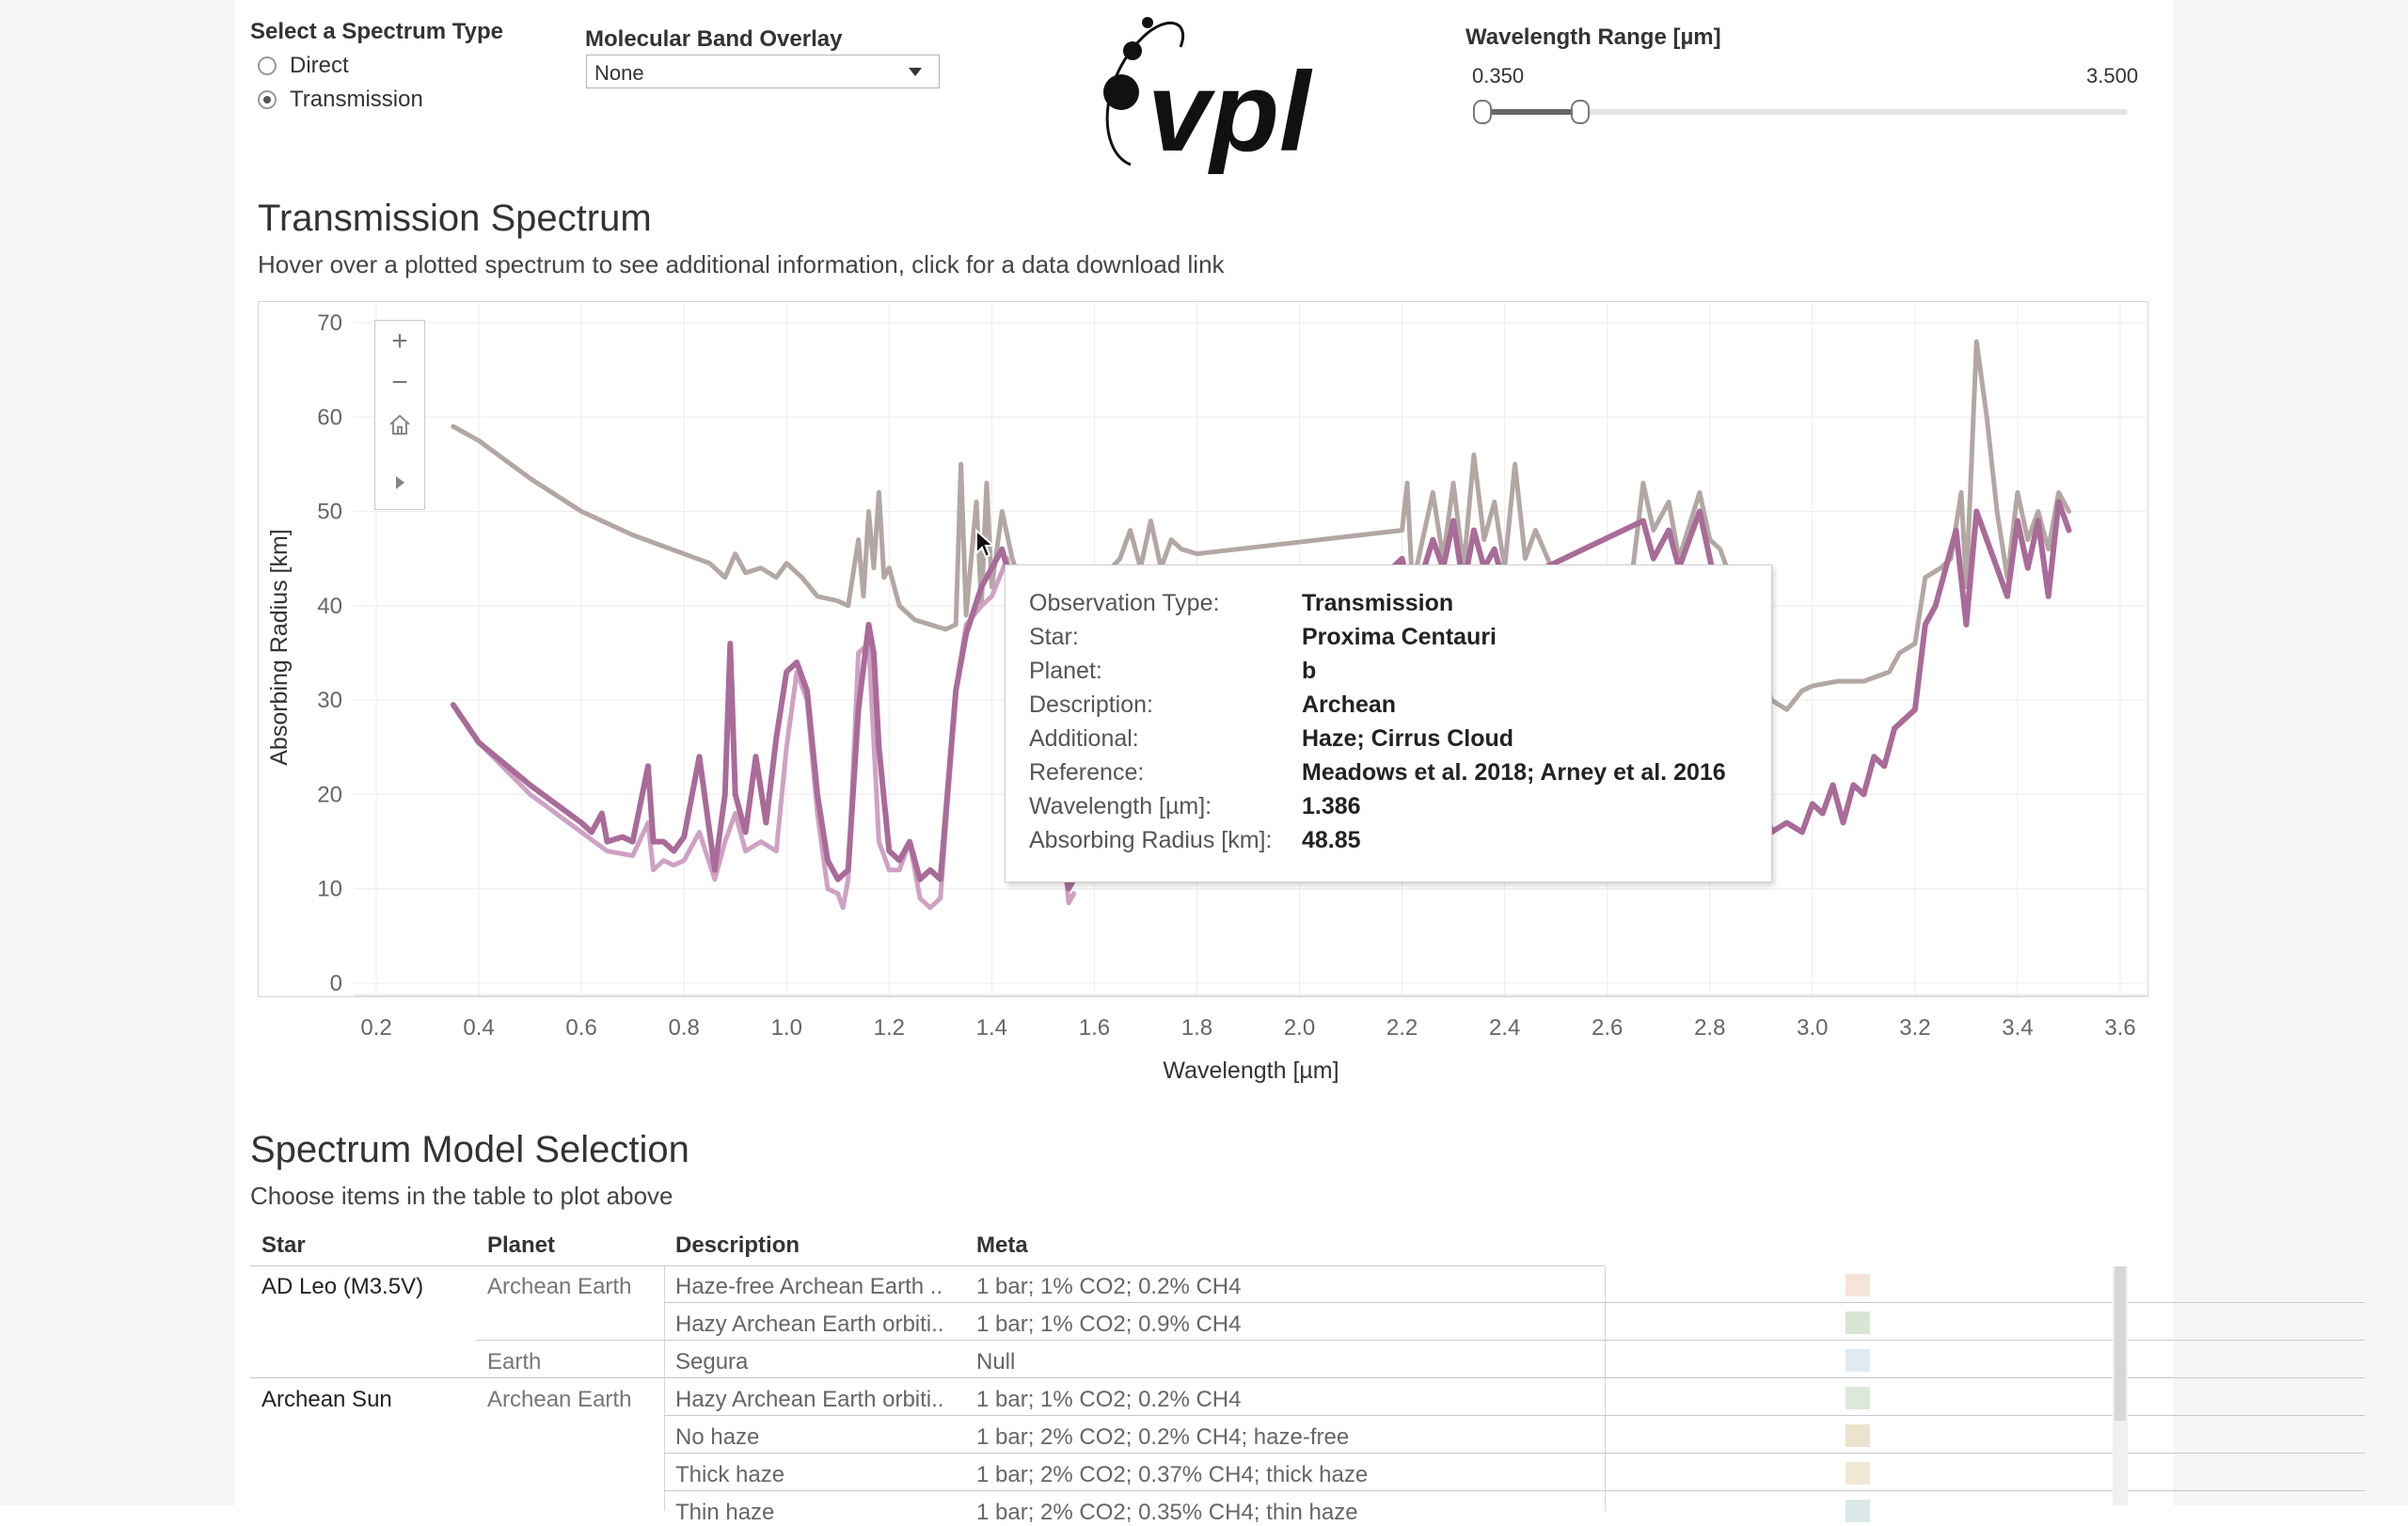 This screenshot has width=2408, height=1526. What do you see at coordinates (1163, 1437) in the screenshot?
I see `cell-meta: 1 bar; 2% CO2; 0.2% CH4; haze-free` at bounding box center [1163, 1437].